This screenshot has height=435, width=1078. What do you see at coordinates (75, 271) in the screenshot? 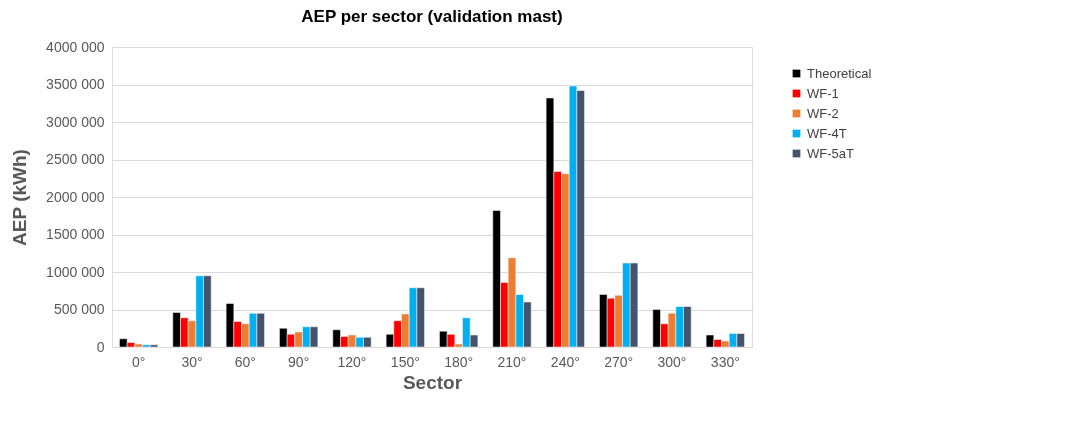
I see `y-tick-label: 1000 000` at bounding box center [75, 271].